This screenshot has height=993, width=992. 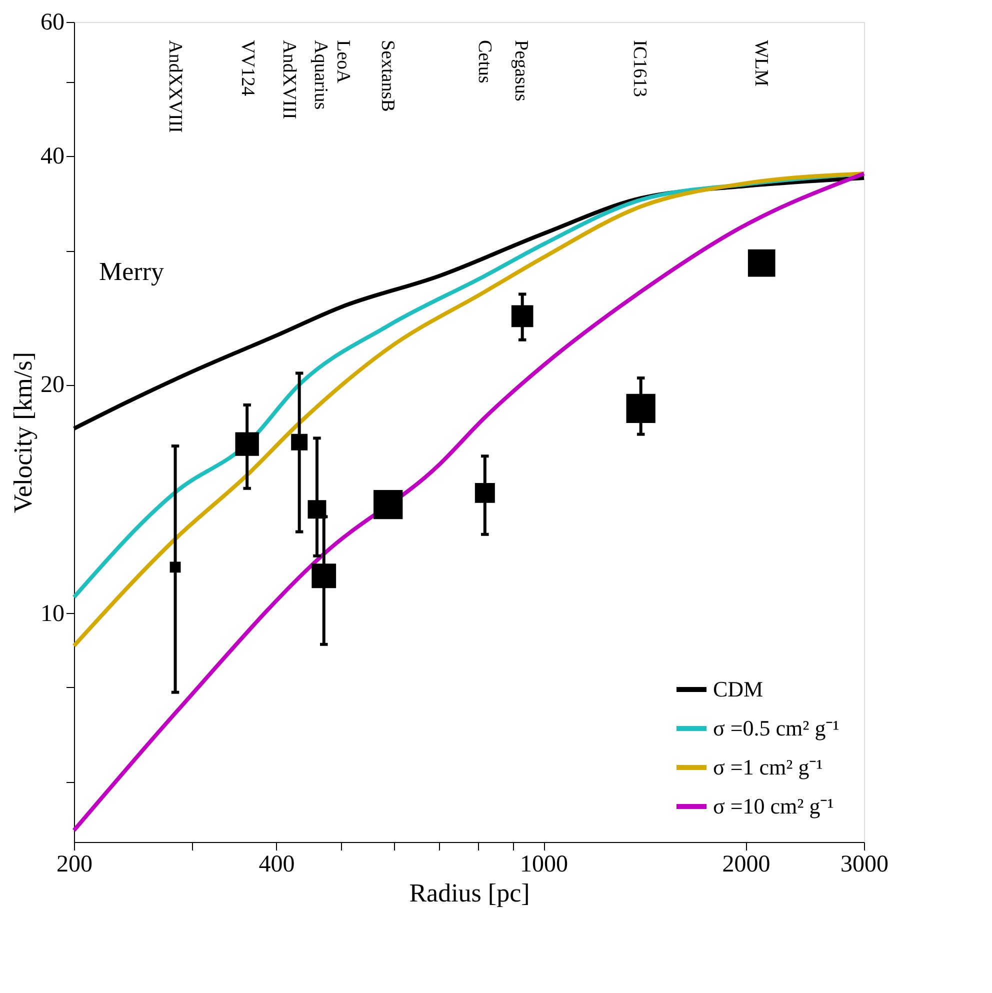 What do you see at coordinates (544, 865) in the screenshot?
I see `x-tick-label: 1000` at bounding box center [544, 865].